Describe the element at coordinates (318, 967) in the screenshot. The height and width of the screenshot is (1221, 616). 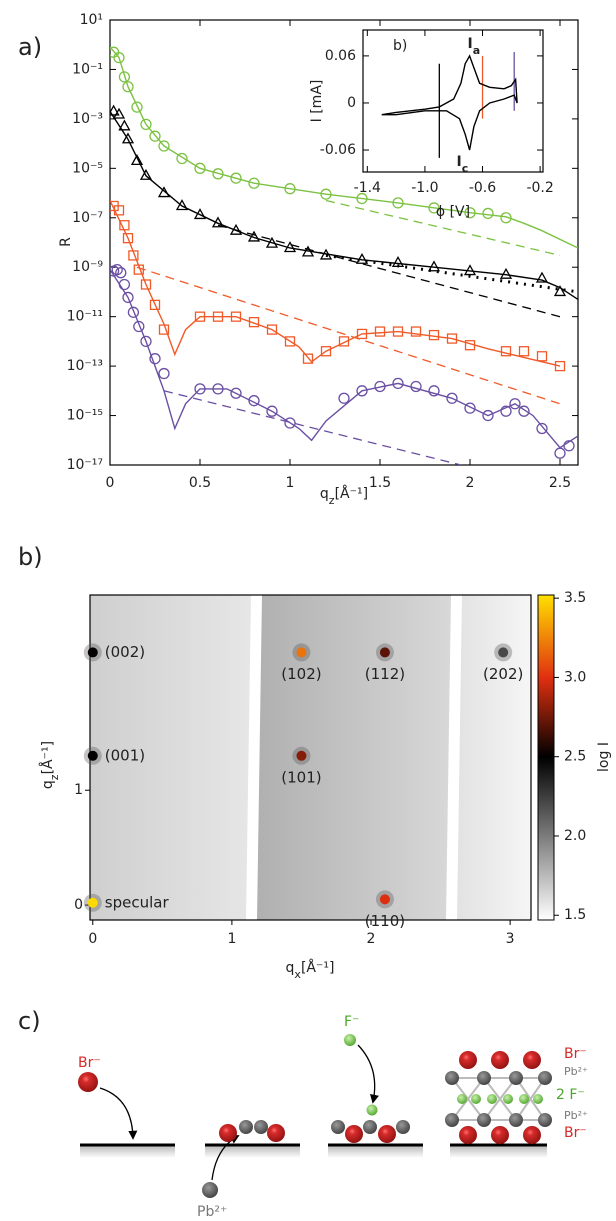
I see `x-axis-label-part: [Å⁻¹]` at that location.